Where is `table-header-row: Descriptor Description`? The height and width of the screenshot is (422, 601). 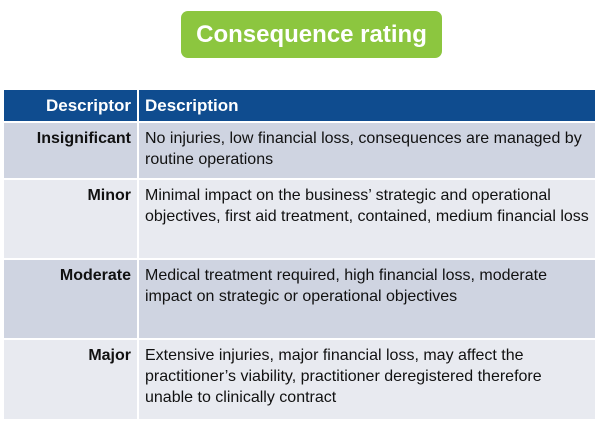
table-header-row: Descriptor Description is located at coordinates (299, 106).